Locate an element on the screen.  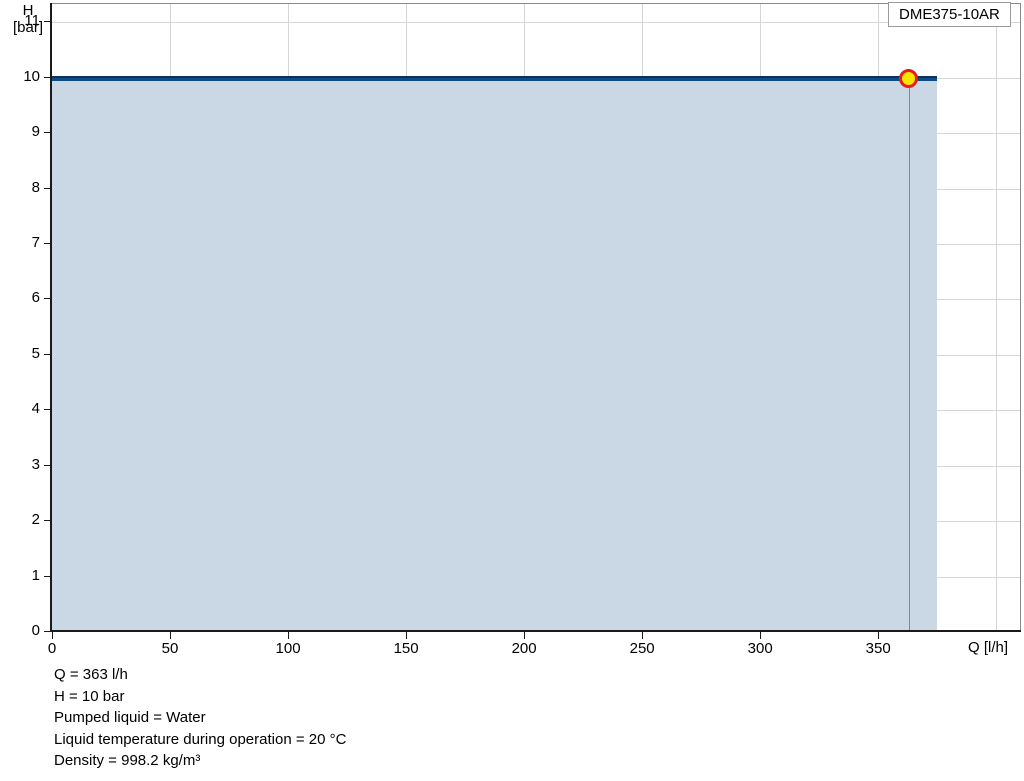
duty-point-marker is located at coordinates (909, 79).